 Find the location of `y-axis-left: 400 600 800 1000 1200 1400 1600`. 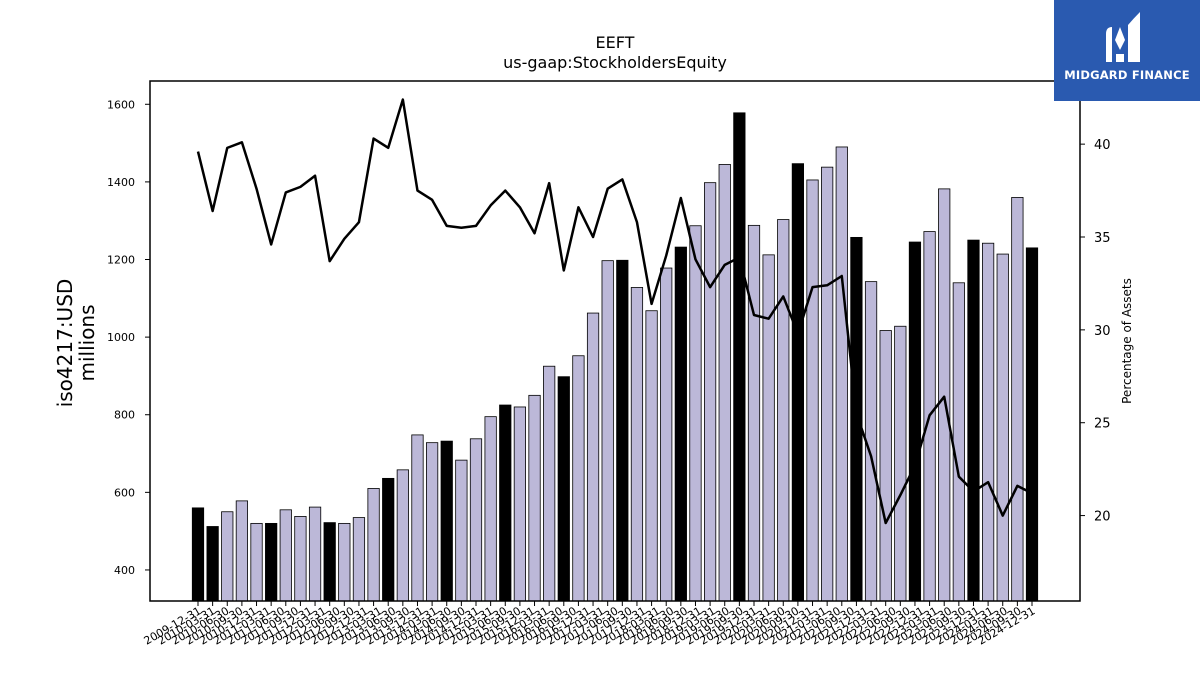

y-axis-left: 400 600 800 1000 1200 1400 1600 is located at coordinates (128, 337).